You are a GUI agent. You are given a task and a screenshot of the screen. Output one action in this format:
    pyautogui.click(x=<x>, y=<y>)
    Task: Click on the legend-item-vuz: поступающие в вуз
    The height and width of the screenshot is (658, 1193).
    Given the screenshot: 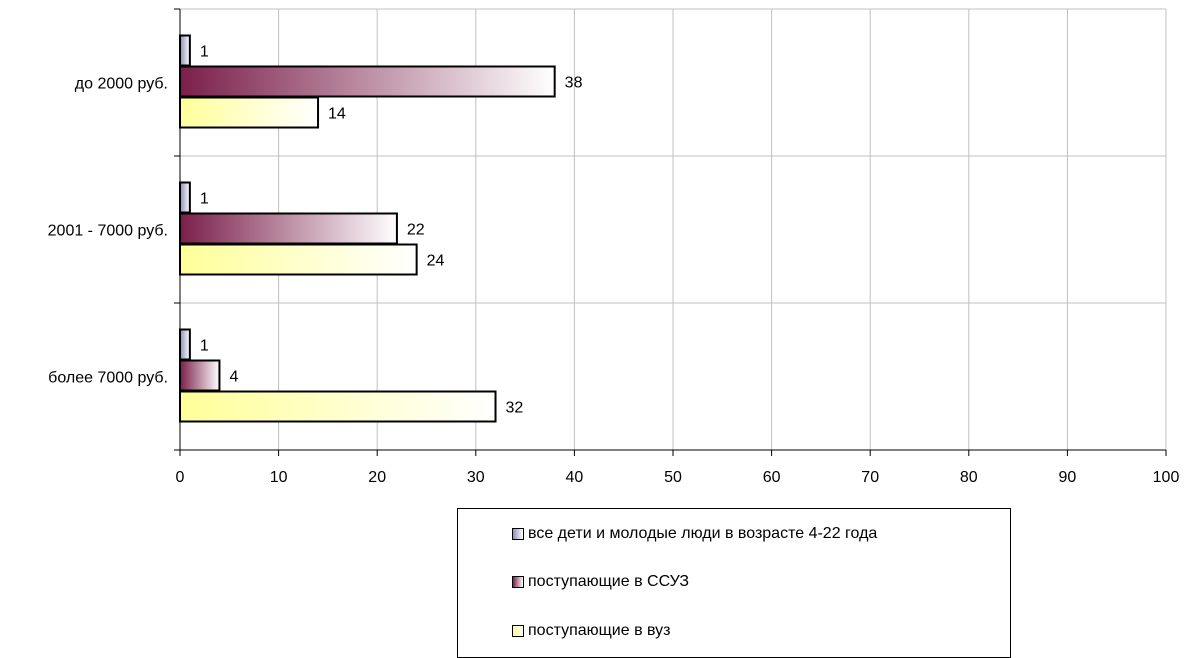 What is the action you would take?
    pyautogui.click(x=591, y=631)
    